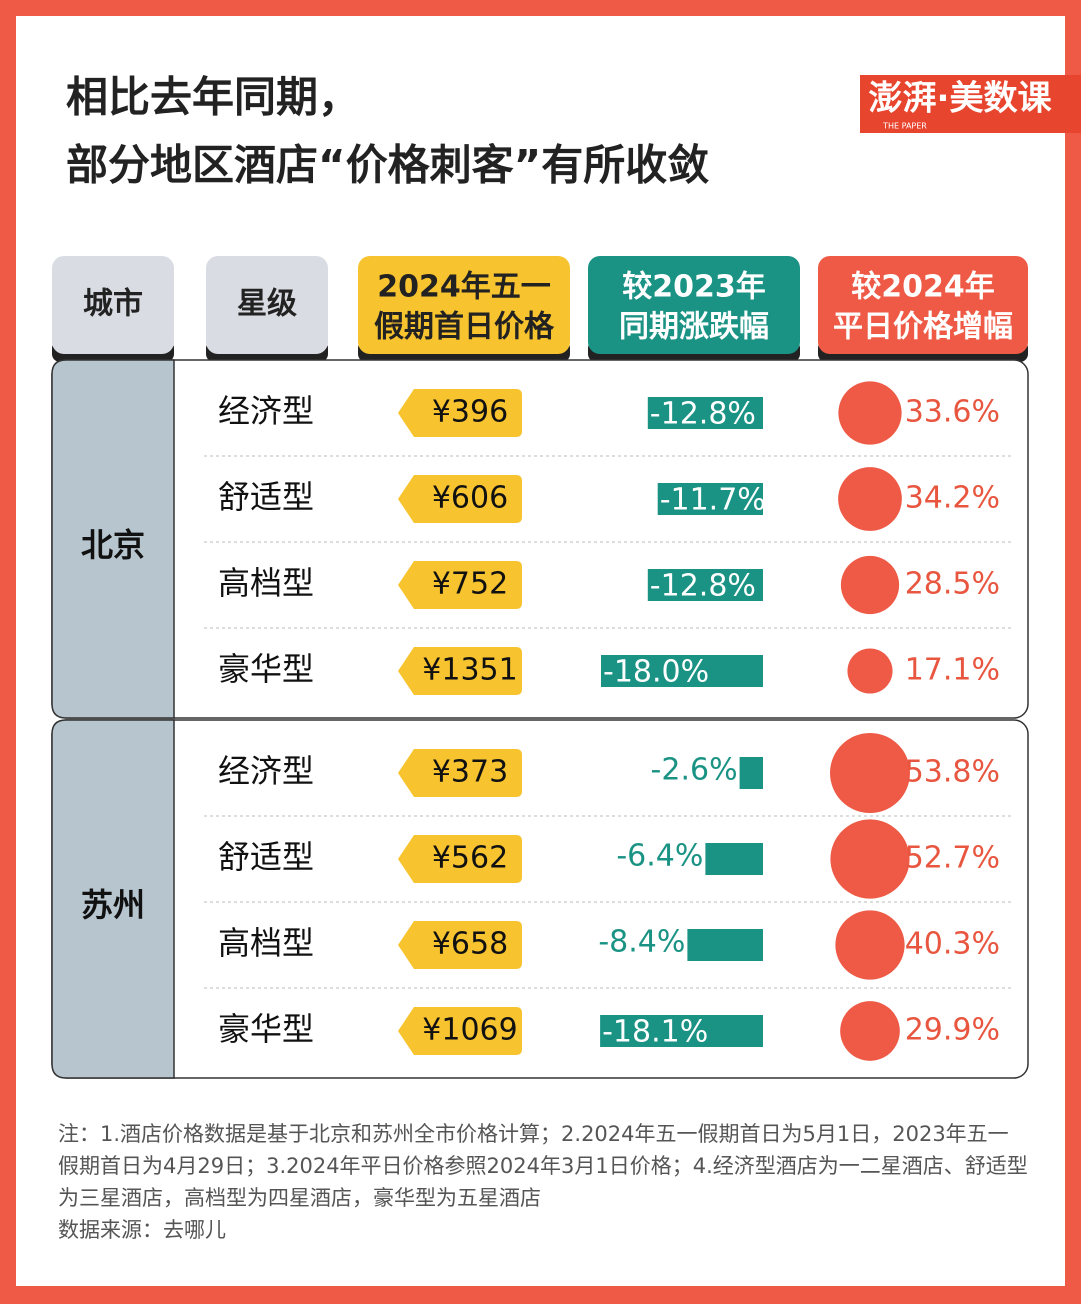 The image size is (1081, 1304). I want to click on header-label: 较2023年, so click(694, 287).